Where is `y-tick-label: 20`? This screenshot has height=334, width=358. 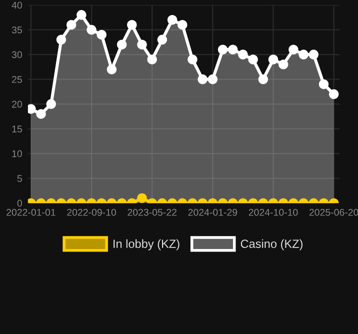 y-tick-label: 20 is located at coordinates (17, 104).